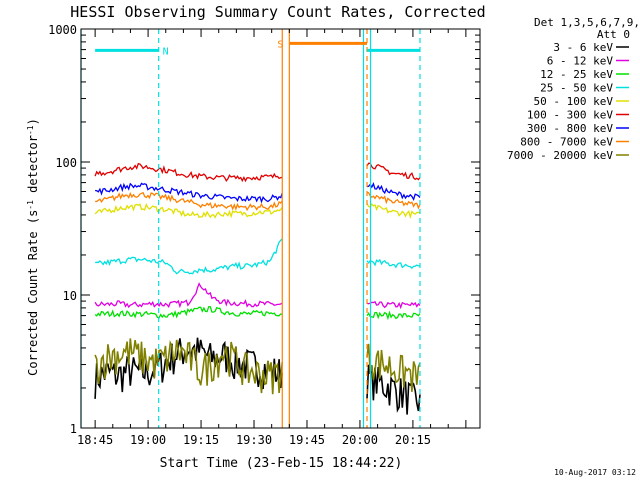 The height and width of the screenshot is (480, 640). Describe the element at coordinates (307, 440) in the screenshot. I see `x-tick-label: 19:45` at that location.